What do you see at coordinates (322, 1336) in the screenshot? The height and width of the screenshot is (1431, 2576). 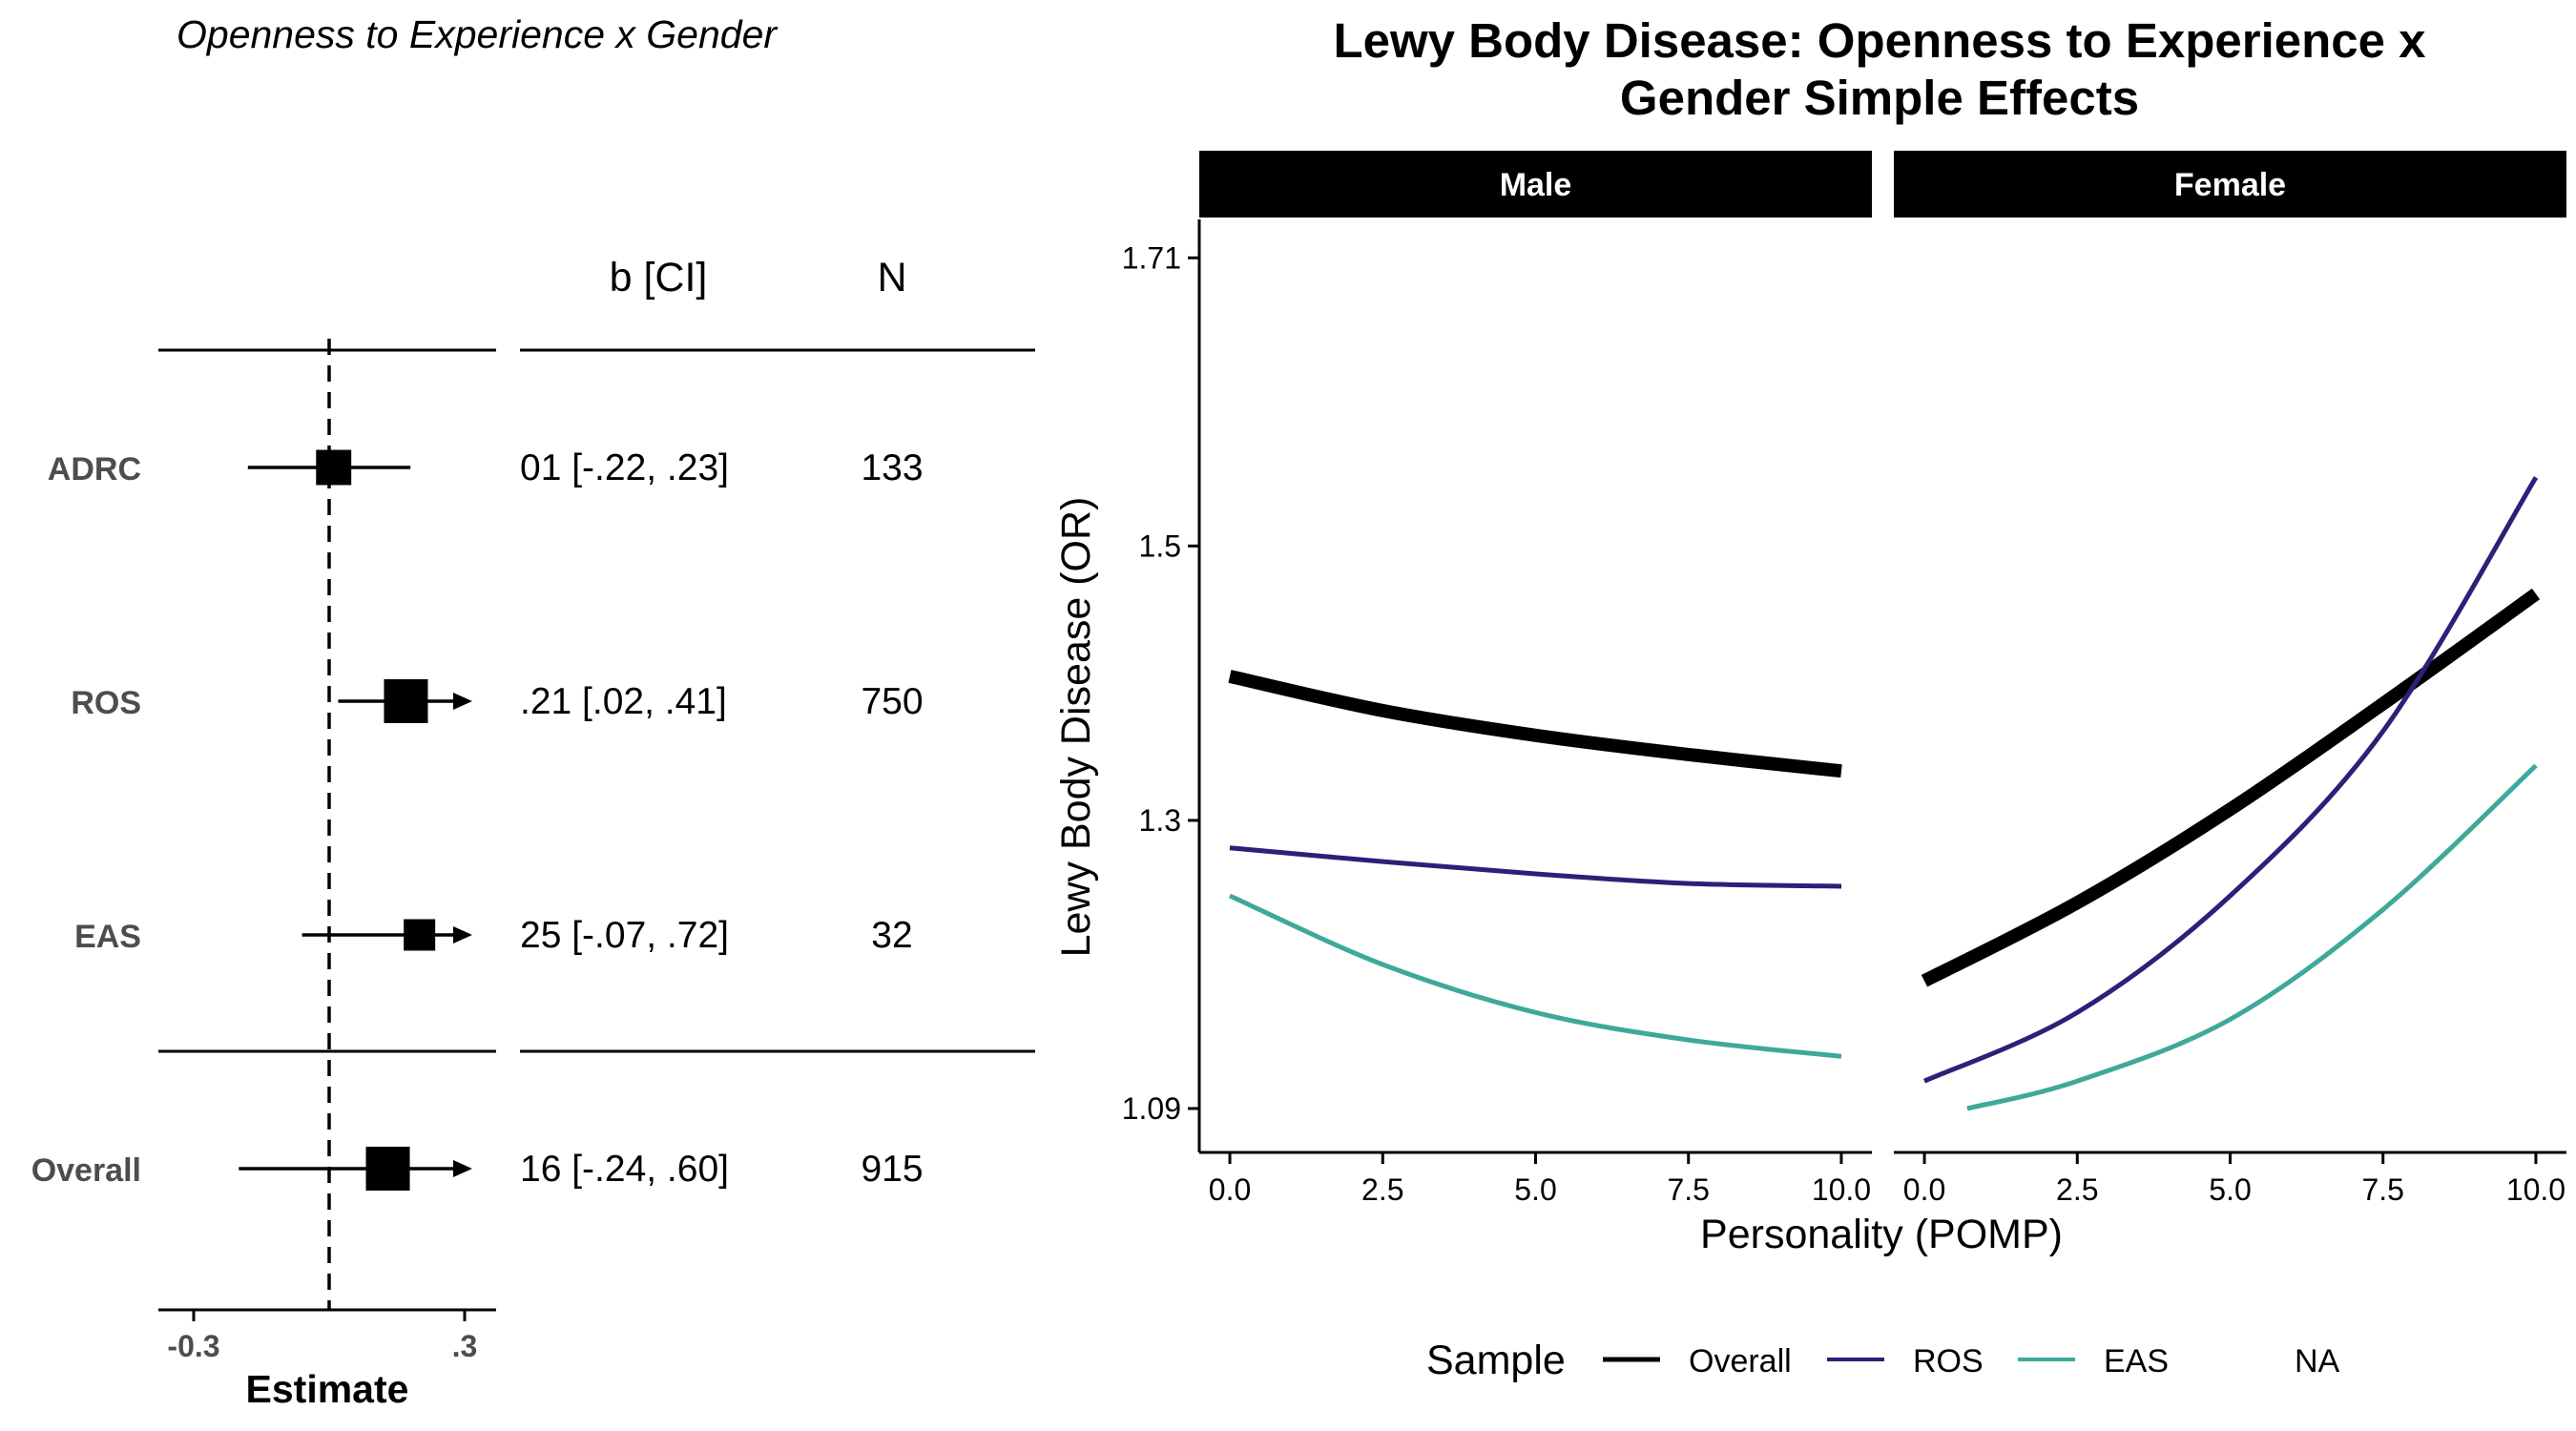 I see `forest-x-ticks: -0.3 .3` at bounding box center [322, 1336].